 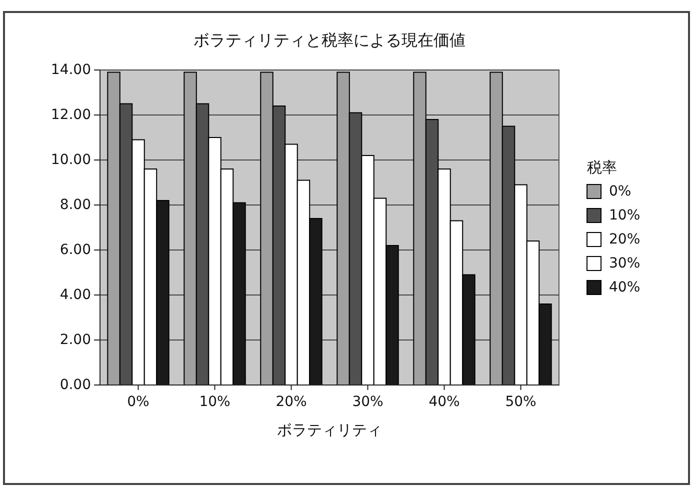 What do you see at coordinates (624, 216) in the screenshot?
I see `legend-label: 10%` at bounding box center [624, 216].